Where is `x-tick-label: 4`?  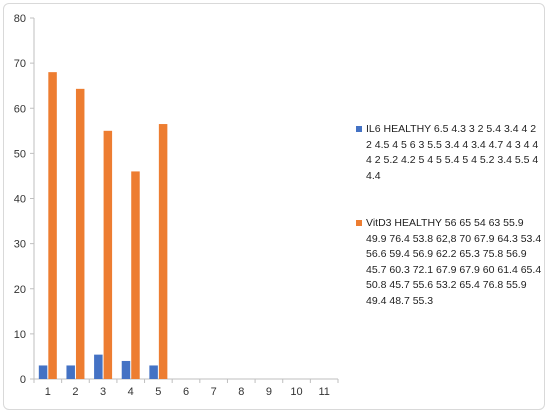 x-tick-label: 4 is located at coordinates (131, 392).